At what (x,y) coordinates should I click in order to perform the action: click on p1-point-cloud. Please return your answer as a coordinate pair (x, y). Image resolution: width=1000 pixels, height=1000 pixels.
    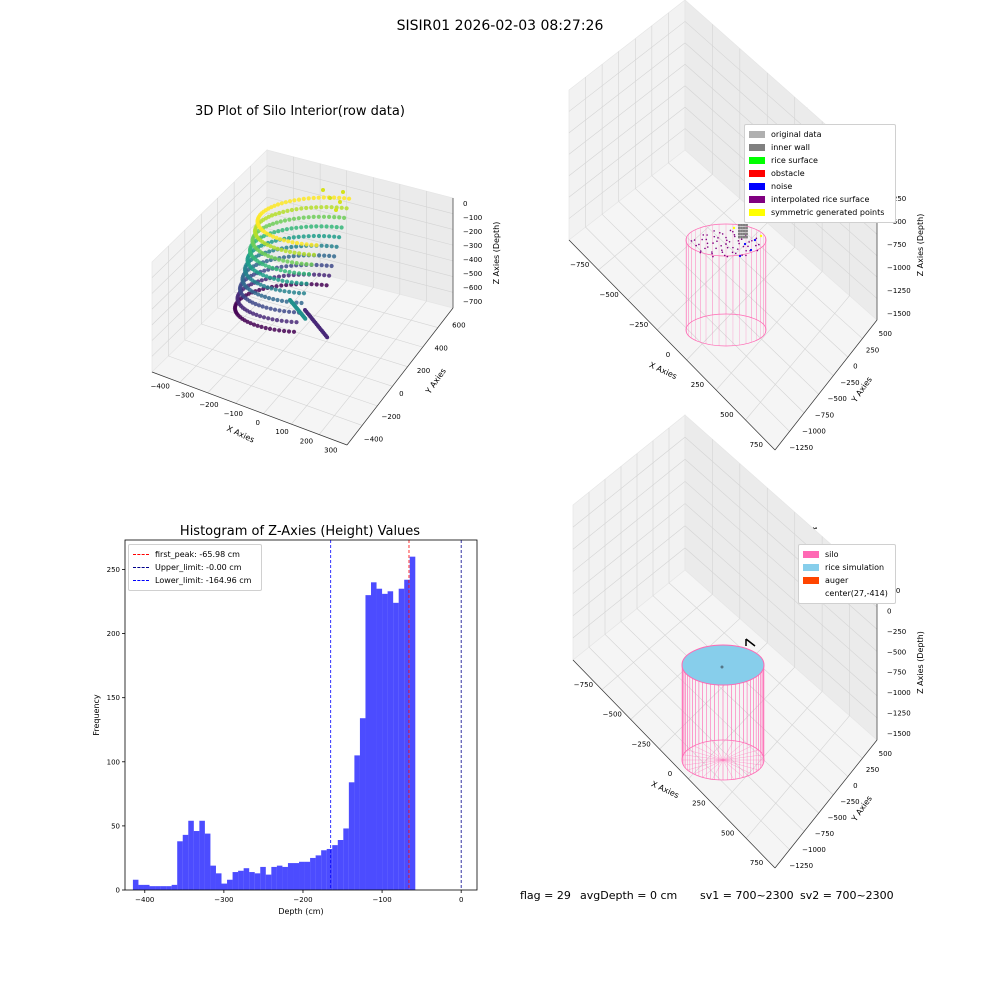
    Looking at the image, I should click on (292, 264).